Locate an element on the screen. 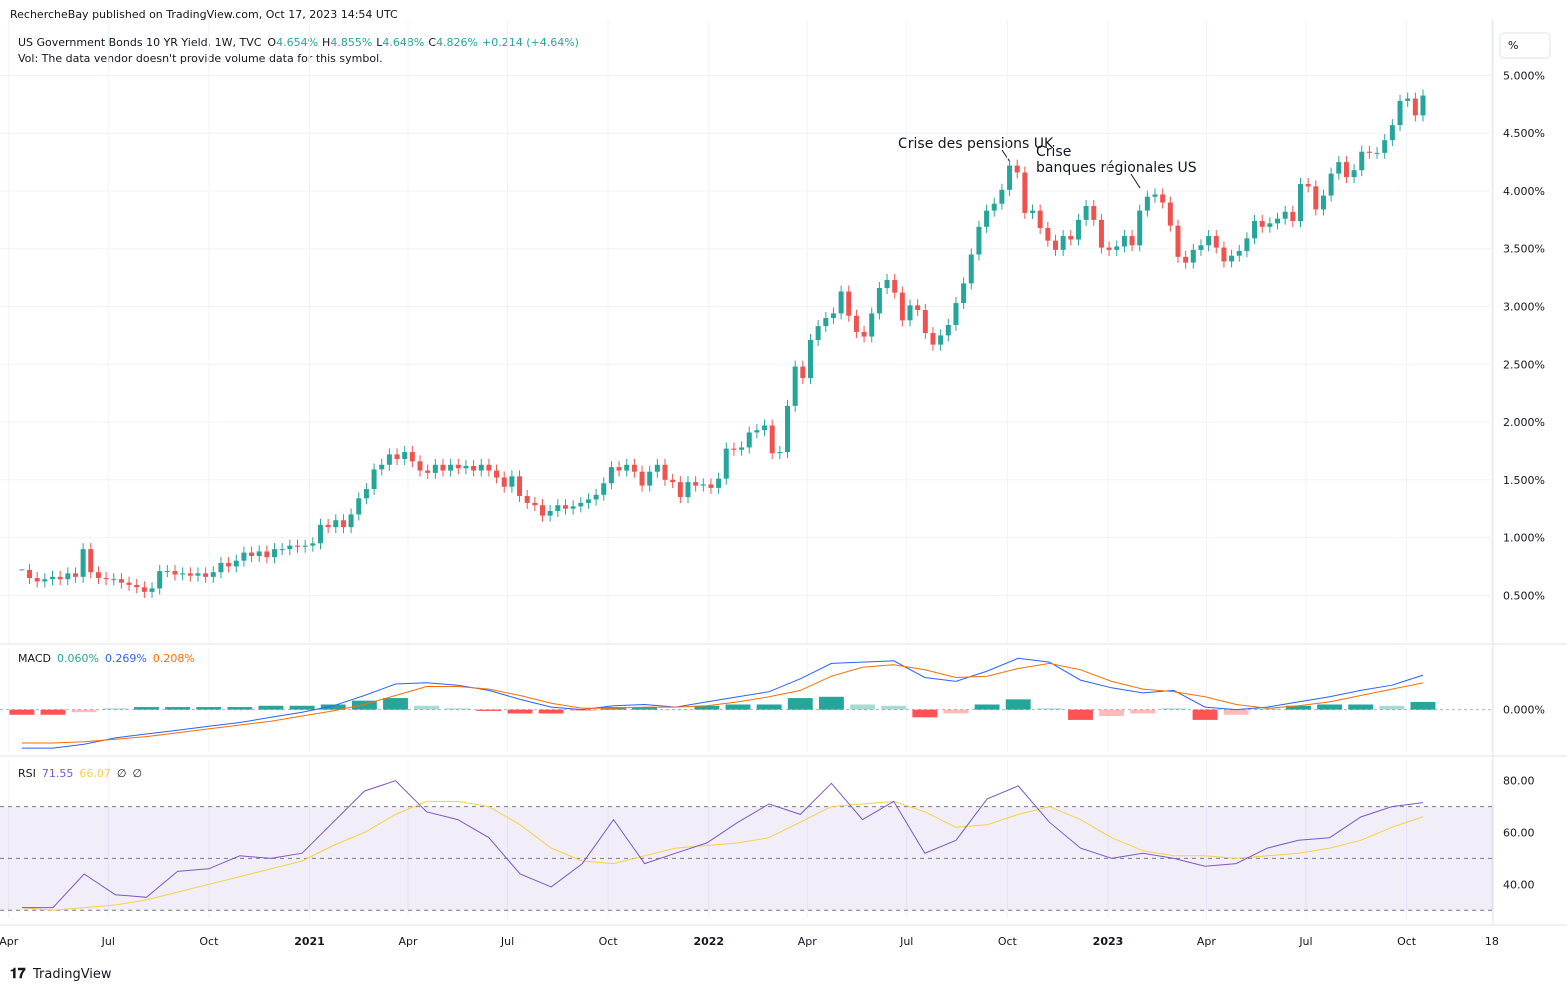 This screenshot has height=991, width=1567. ohlc-value: 4.654% is located at coordinates (297, 42).